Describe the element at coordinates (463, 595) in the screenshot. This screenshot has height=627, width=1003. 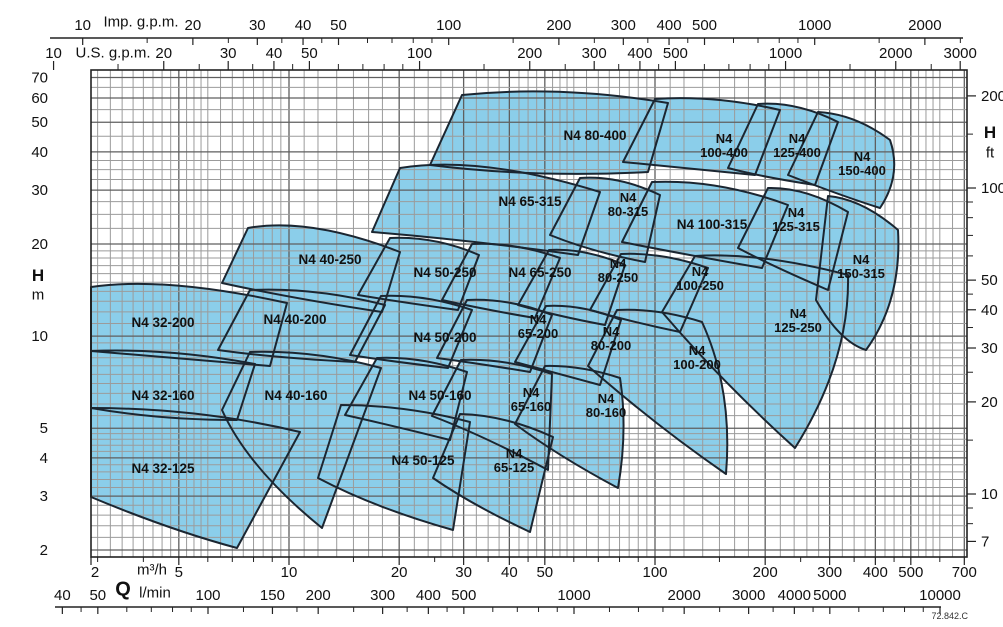
I see `q-lmin-tick-label: 500` at that location.